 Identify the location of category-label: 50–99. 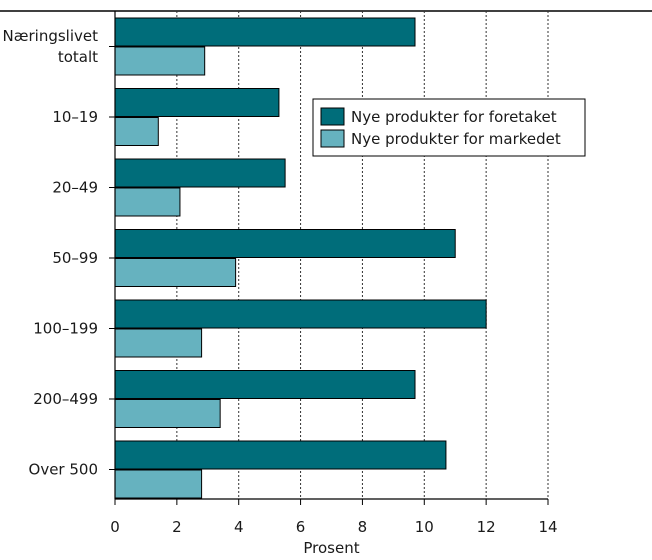
(75, 258).